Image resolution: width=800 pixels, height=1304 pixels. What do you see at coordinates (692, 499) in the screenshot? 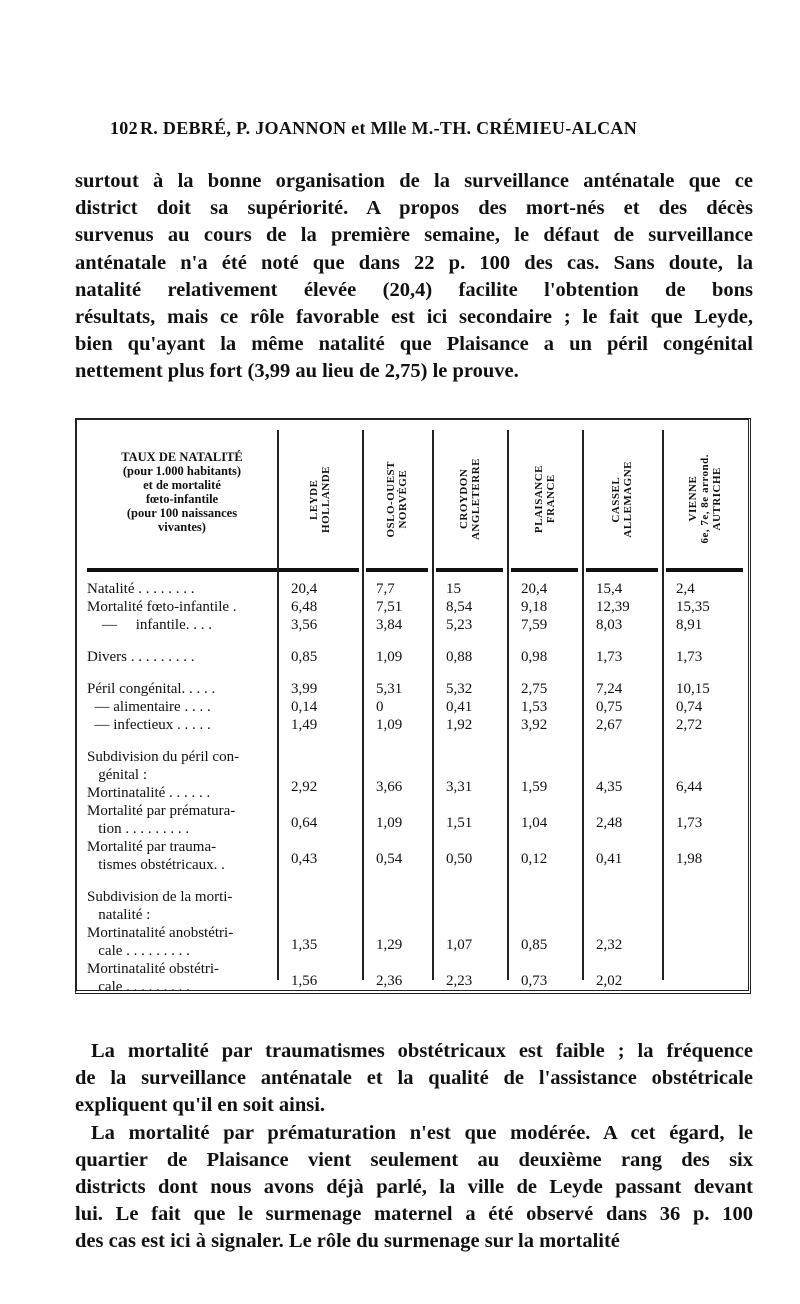
I see `column-header-line: VIENNE` at bounding box center [692, 499].